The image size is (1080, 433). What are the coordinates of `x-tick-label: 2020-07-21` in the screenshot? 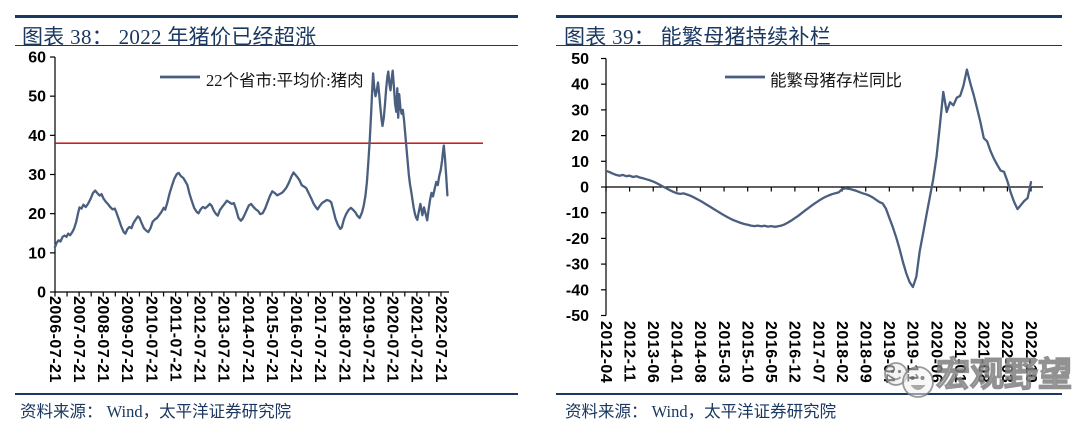 It's located at (392, 339).